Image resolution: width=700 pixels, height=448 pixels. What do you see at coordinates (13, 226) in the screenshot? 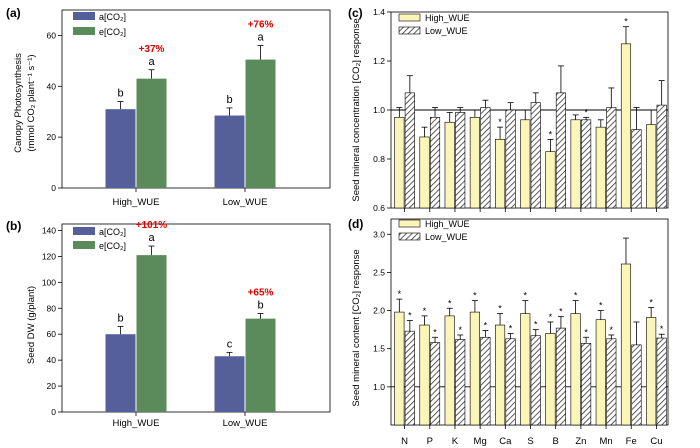
I see `panel-b-label: (b)` at bounding box center [13, 226].